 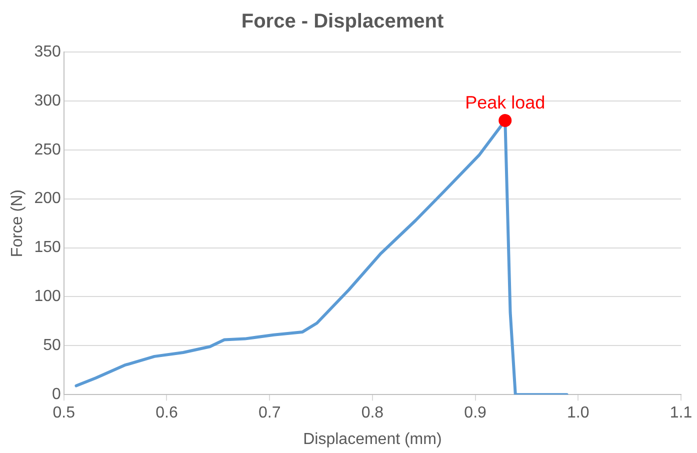 What do you see at coordinates (578, 413) in the screenshot?
I see `x-tick-label: 1.0` at bounding box center [578, 413].